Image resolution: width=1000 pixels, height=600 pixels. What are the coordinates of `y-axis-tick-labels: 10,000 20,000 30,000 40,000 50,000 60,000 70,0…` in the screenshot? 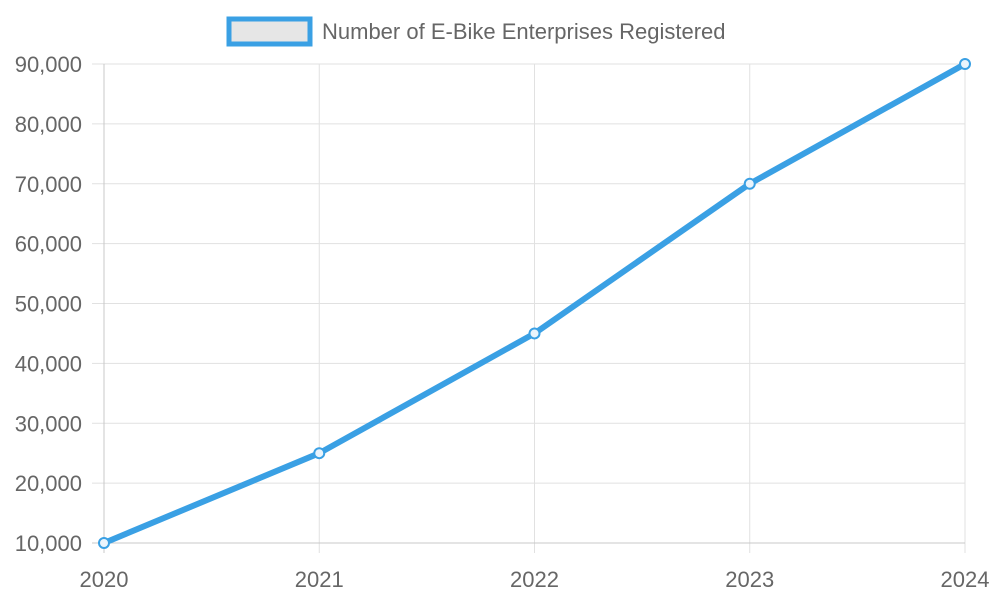 It's located at (48, 304).